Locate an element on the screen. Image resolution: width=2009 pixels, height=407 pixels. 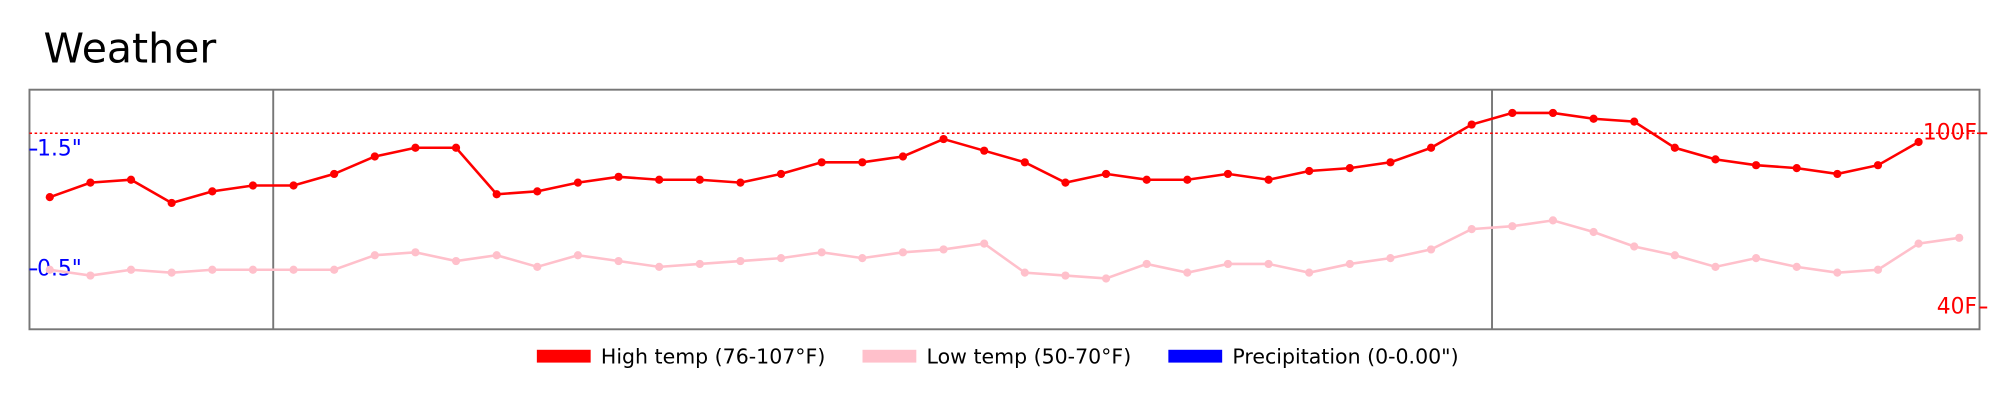
chart-title: Weather is located at coordinates (130, 48).